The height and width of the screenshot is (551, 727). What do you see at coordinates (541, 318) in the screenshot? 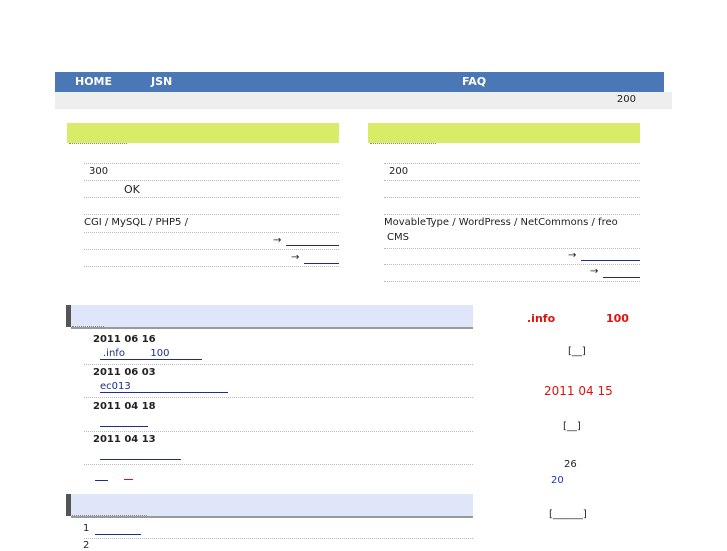
I see `promo-domain: .info` at bounding box center [541, 318].